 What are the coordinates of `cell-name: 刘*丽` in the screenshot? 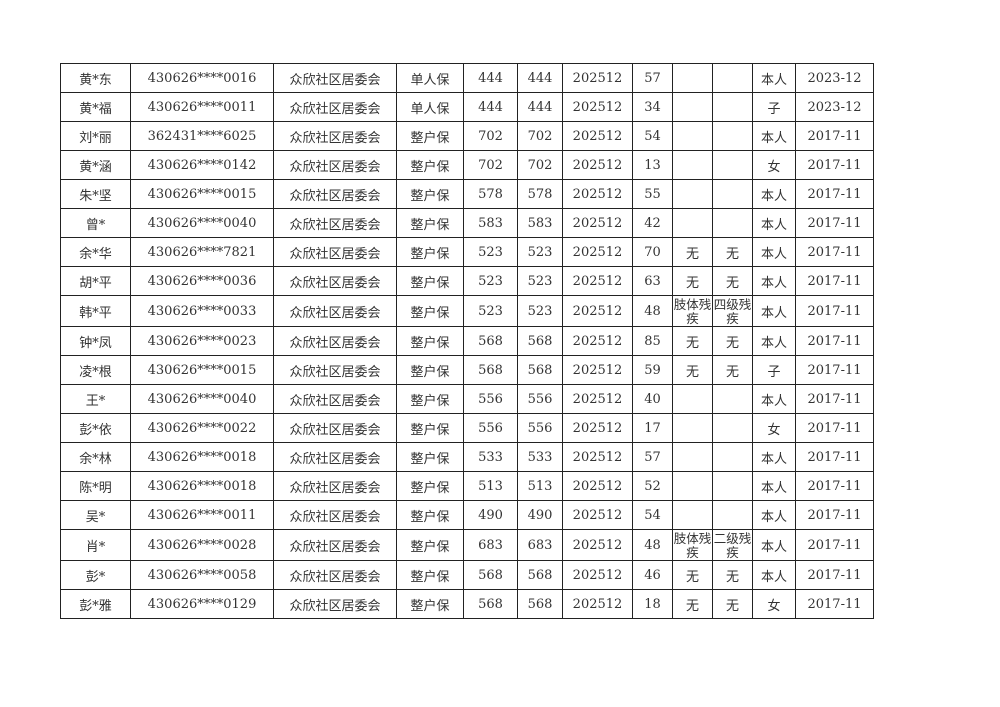 It's located at (95, 136).